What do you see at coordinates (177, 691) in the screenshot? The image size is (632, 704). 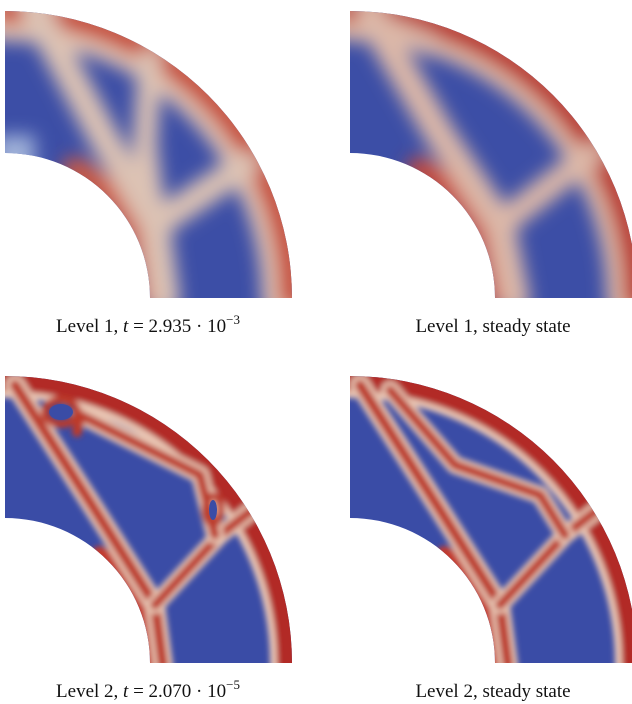 I see `caption-text: = 2.070 · 10` at bounding box center [177, 691].